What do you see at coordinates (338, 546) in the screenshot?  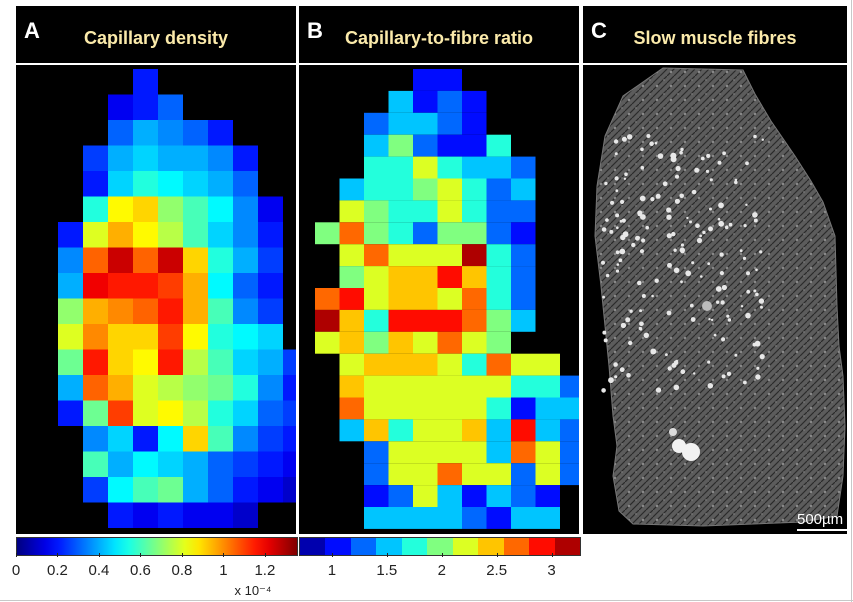 I see `colorbar-segment` at bounding box center [338, 546].